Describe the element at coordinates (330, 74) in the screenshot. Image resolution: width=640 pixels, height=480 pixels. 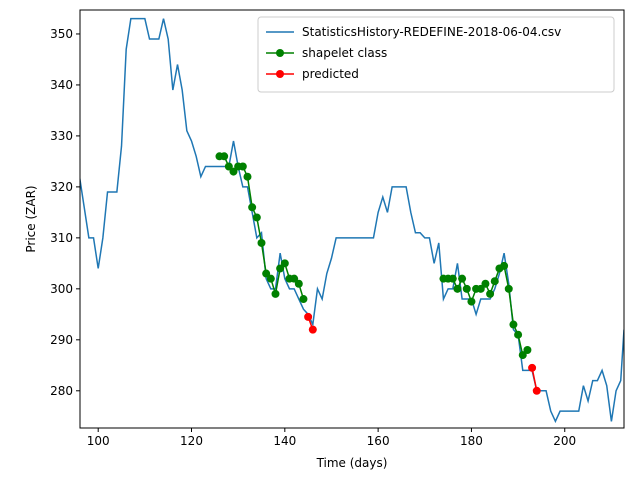
I see `legend-label: predicted` at that location.